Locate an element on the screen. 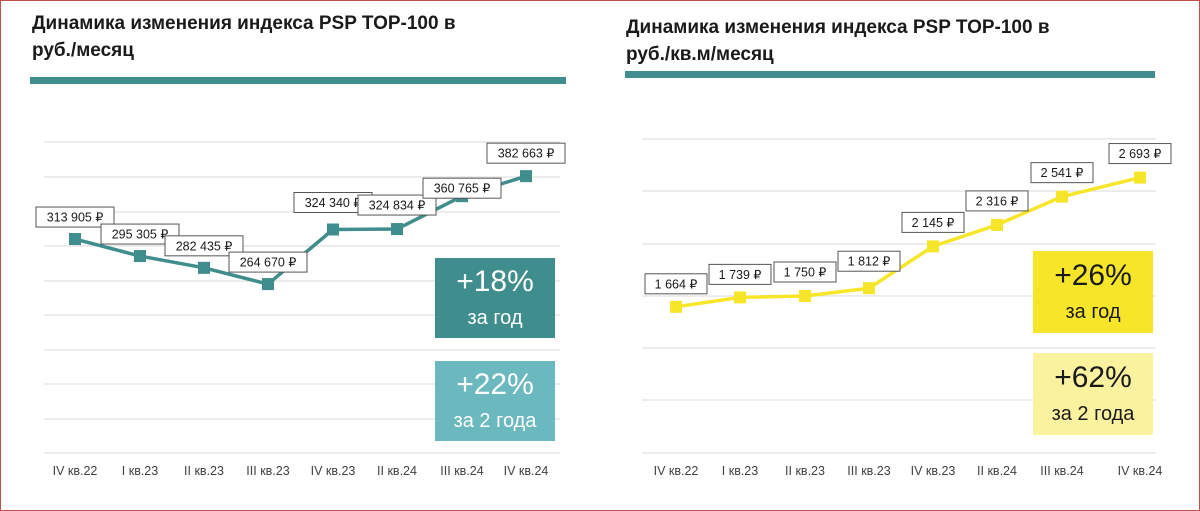 The height and width of the screenshot is (511, 1200). data-label-text: 295 305 ₽ is located at coordinates (140, 235).